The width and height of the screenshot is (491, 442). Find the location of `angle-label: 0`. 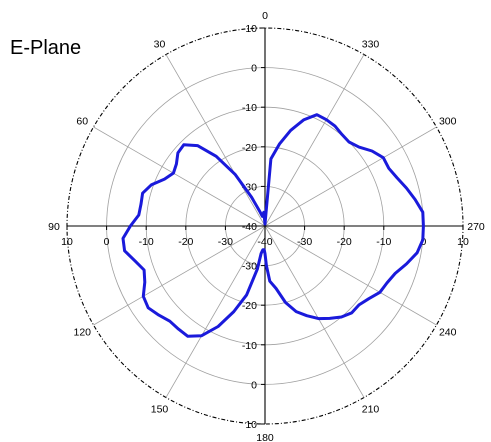

angle-label: 0 is located at coordinates (265, 16).